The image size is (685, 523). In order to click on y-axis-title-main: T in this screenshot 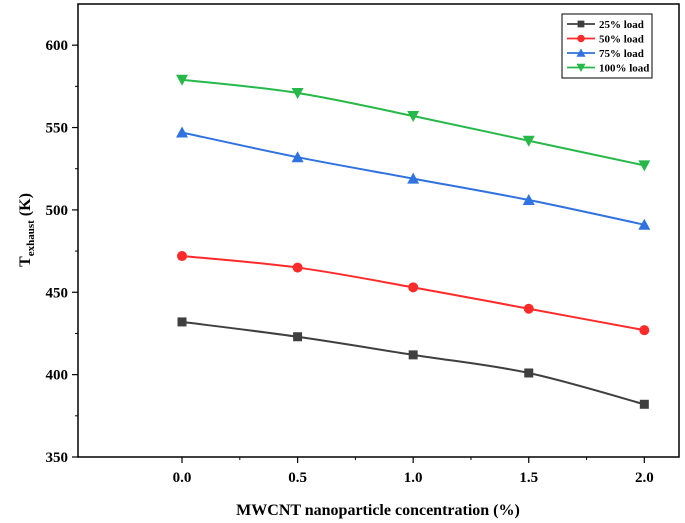, I will do `click(25, 261)`.